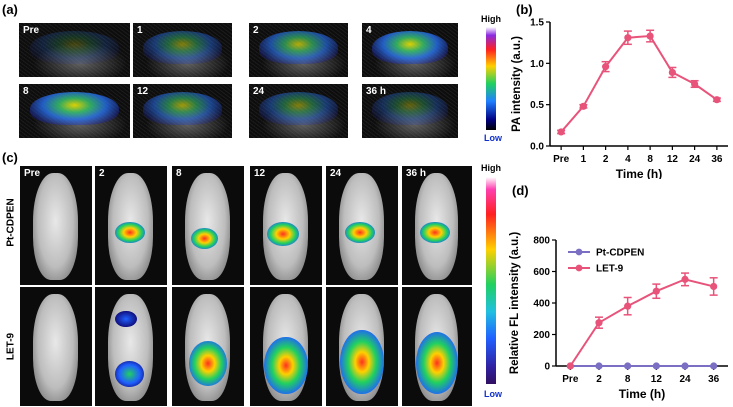 The height and width of the screenshot is (407, 733). What do you see at coordinates (259, 91) in the screenshot?
I see `pa-frame-label: 24` at bounding box center [259, 91].